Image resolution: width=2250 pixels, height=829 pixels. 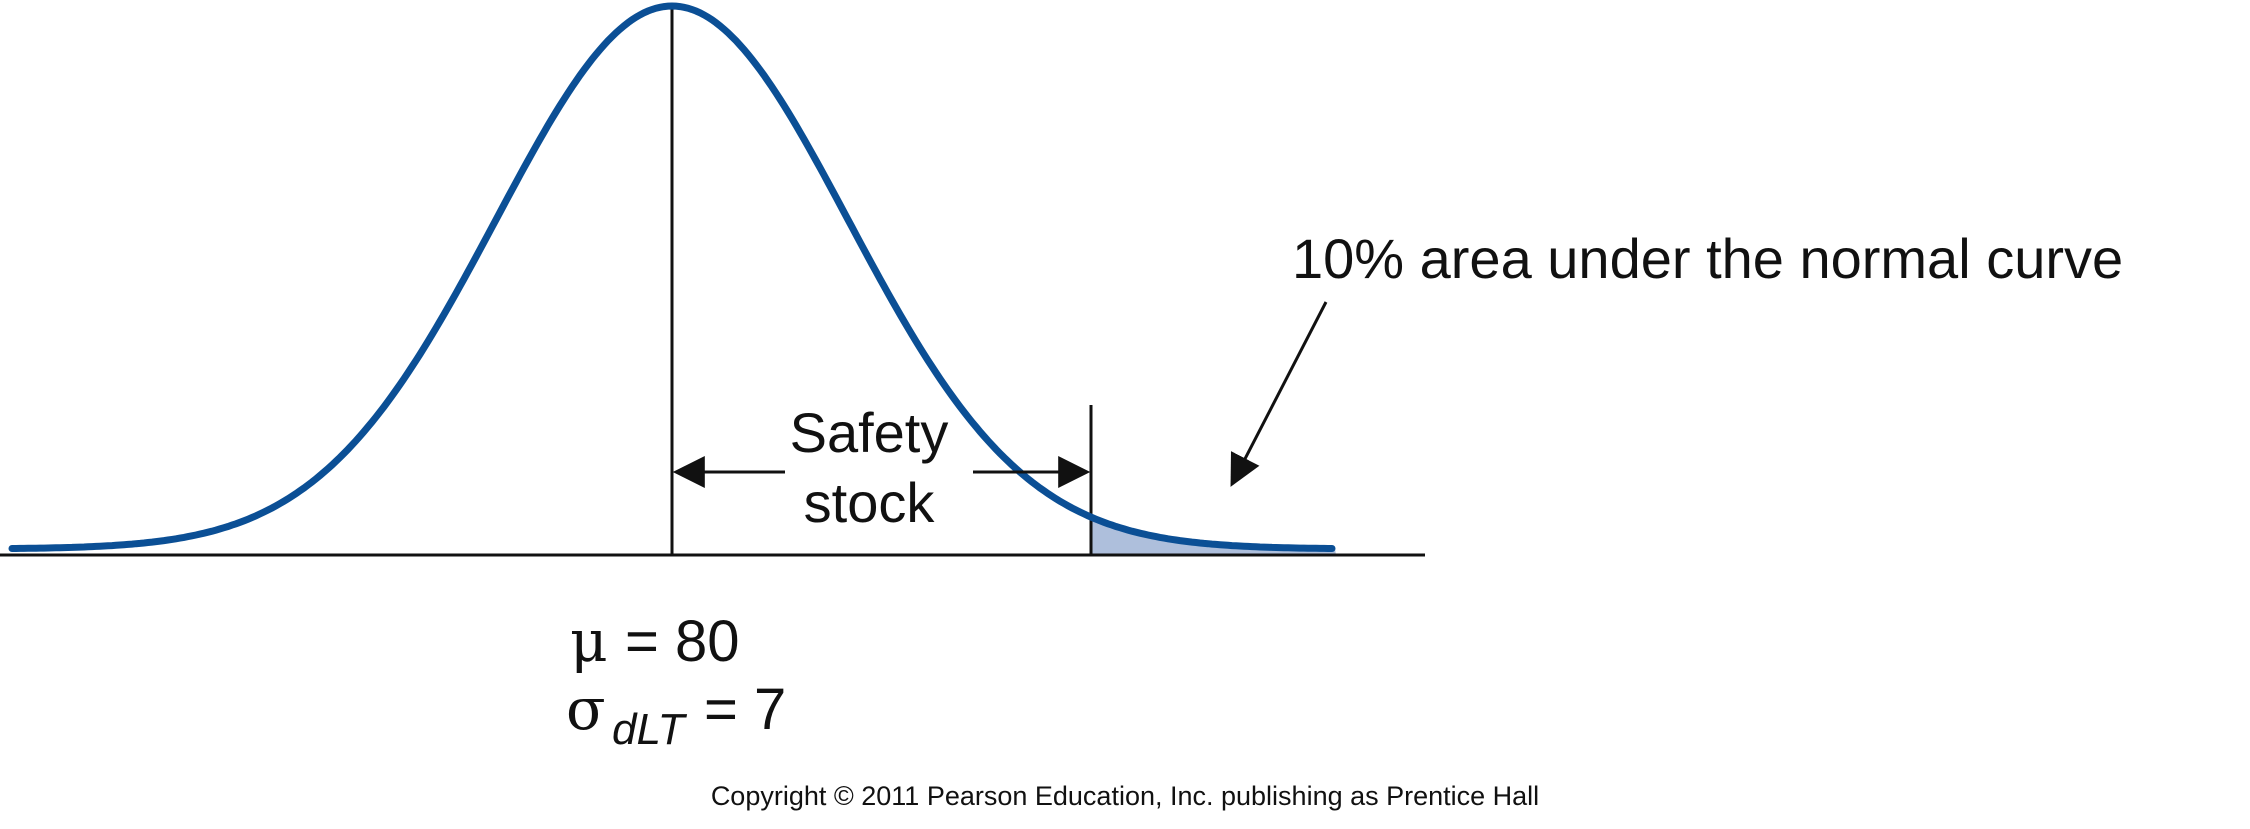 What do you see at coordinates (586, 709) in the screenshot?
I see `sigma-symbol: σ` at bounding box center [586, 709].